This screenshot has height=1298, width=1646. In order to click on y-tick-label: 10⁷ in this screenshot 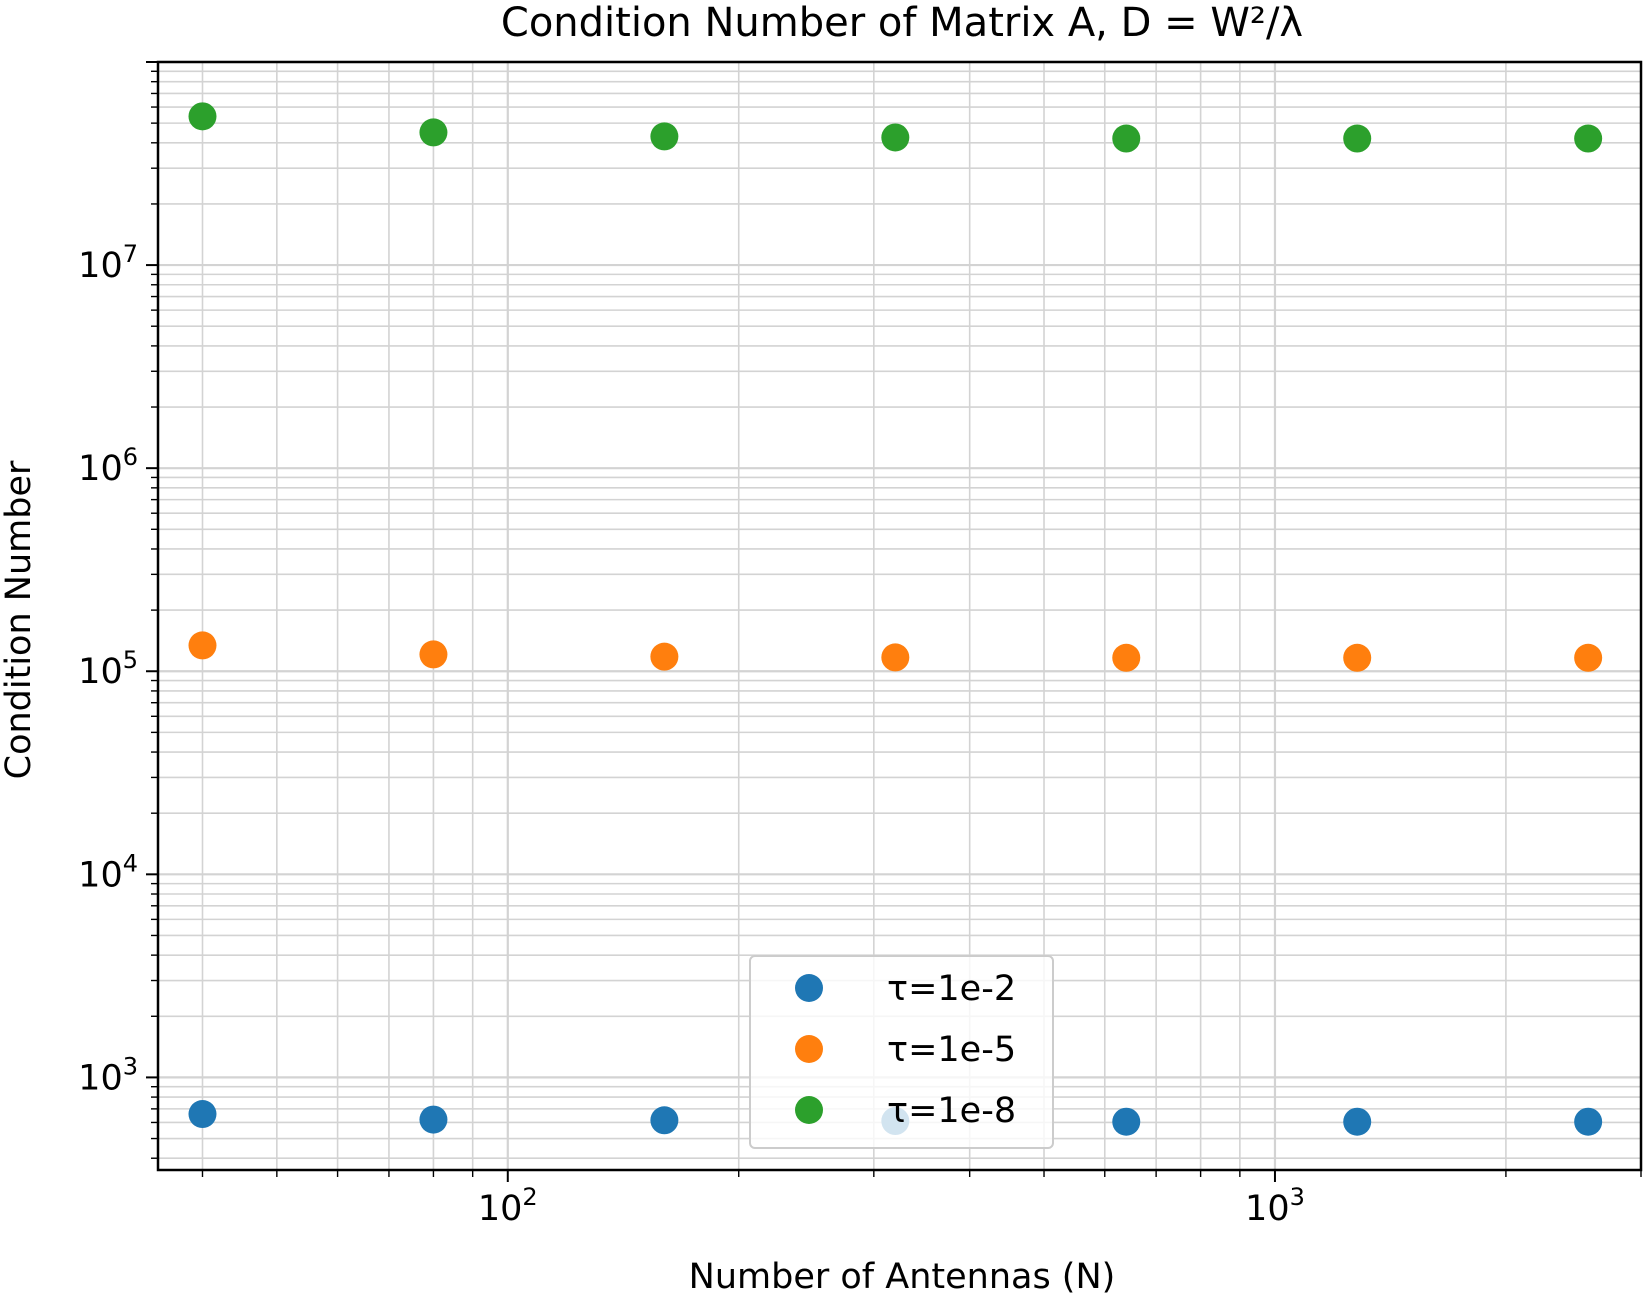, I will do `click(108, 263)`.